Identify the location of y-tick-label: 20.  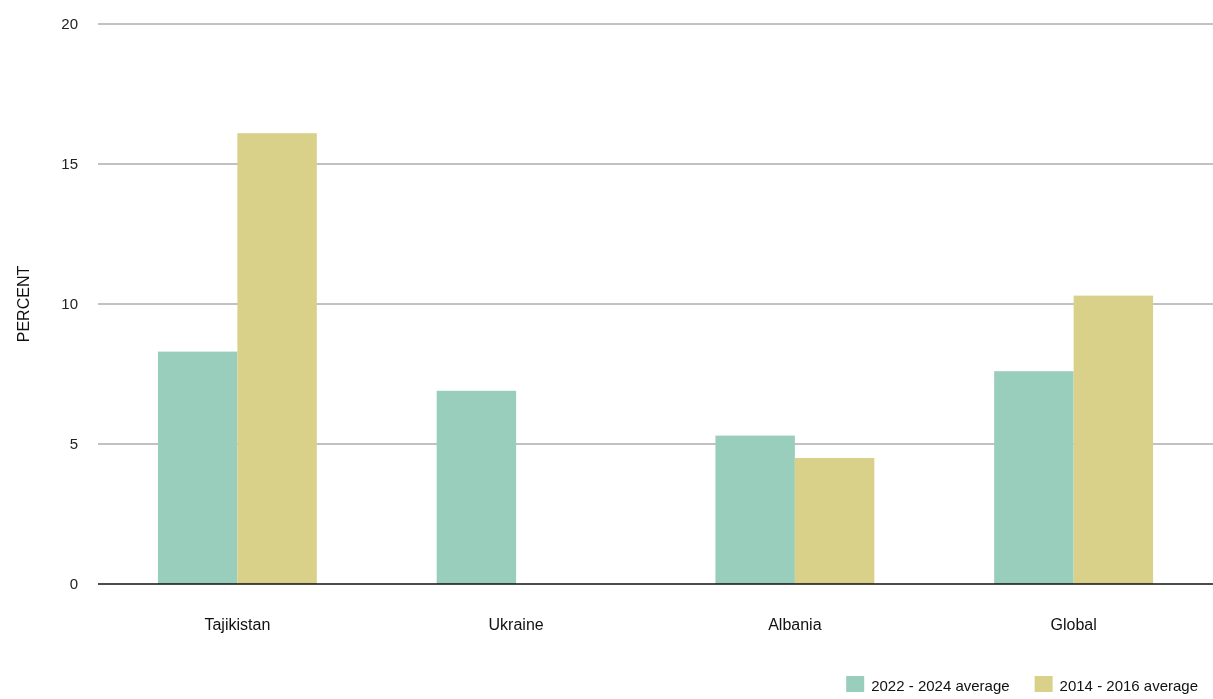
(69, 24).